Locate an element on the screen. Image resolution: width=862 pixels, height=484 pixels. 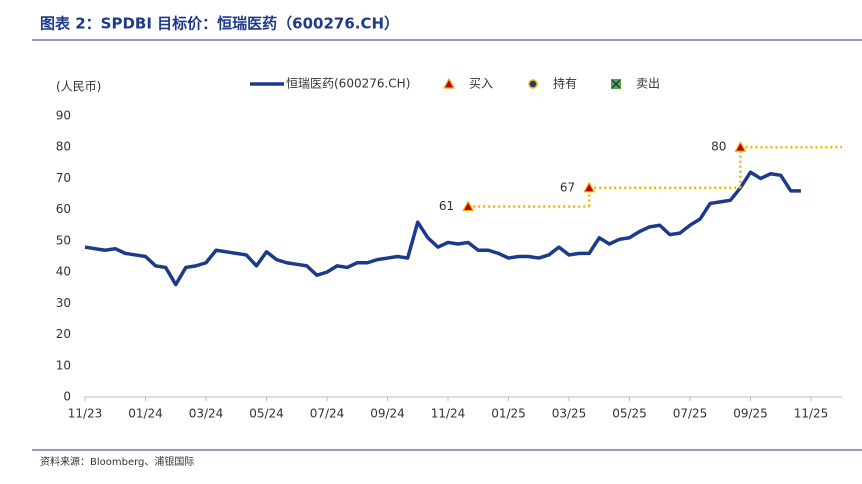
legend-label: 持有 is located at coordinates (565, 83).